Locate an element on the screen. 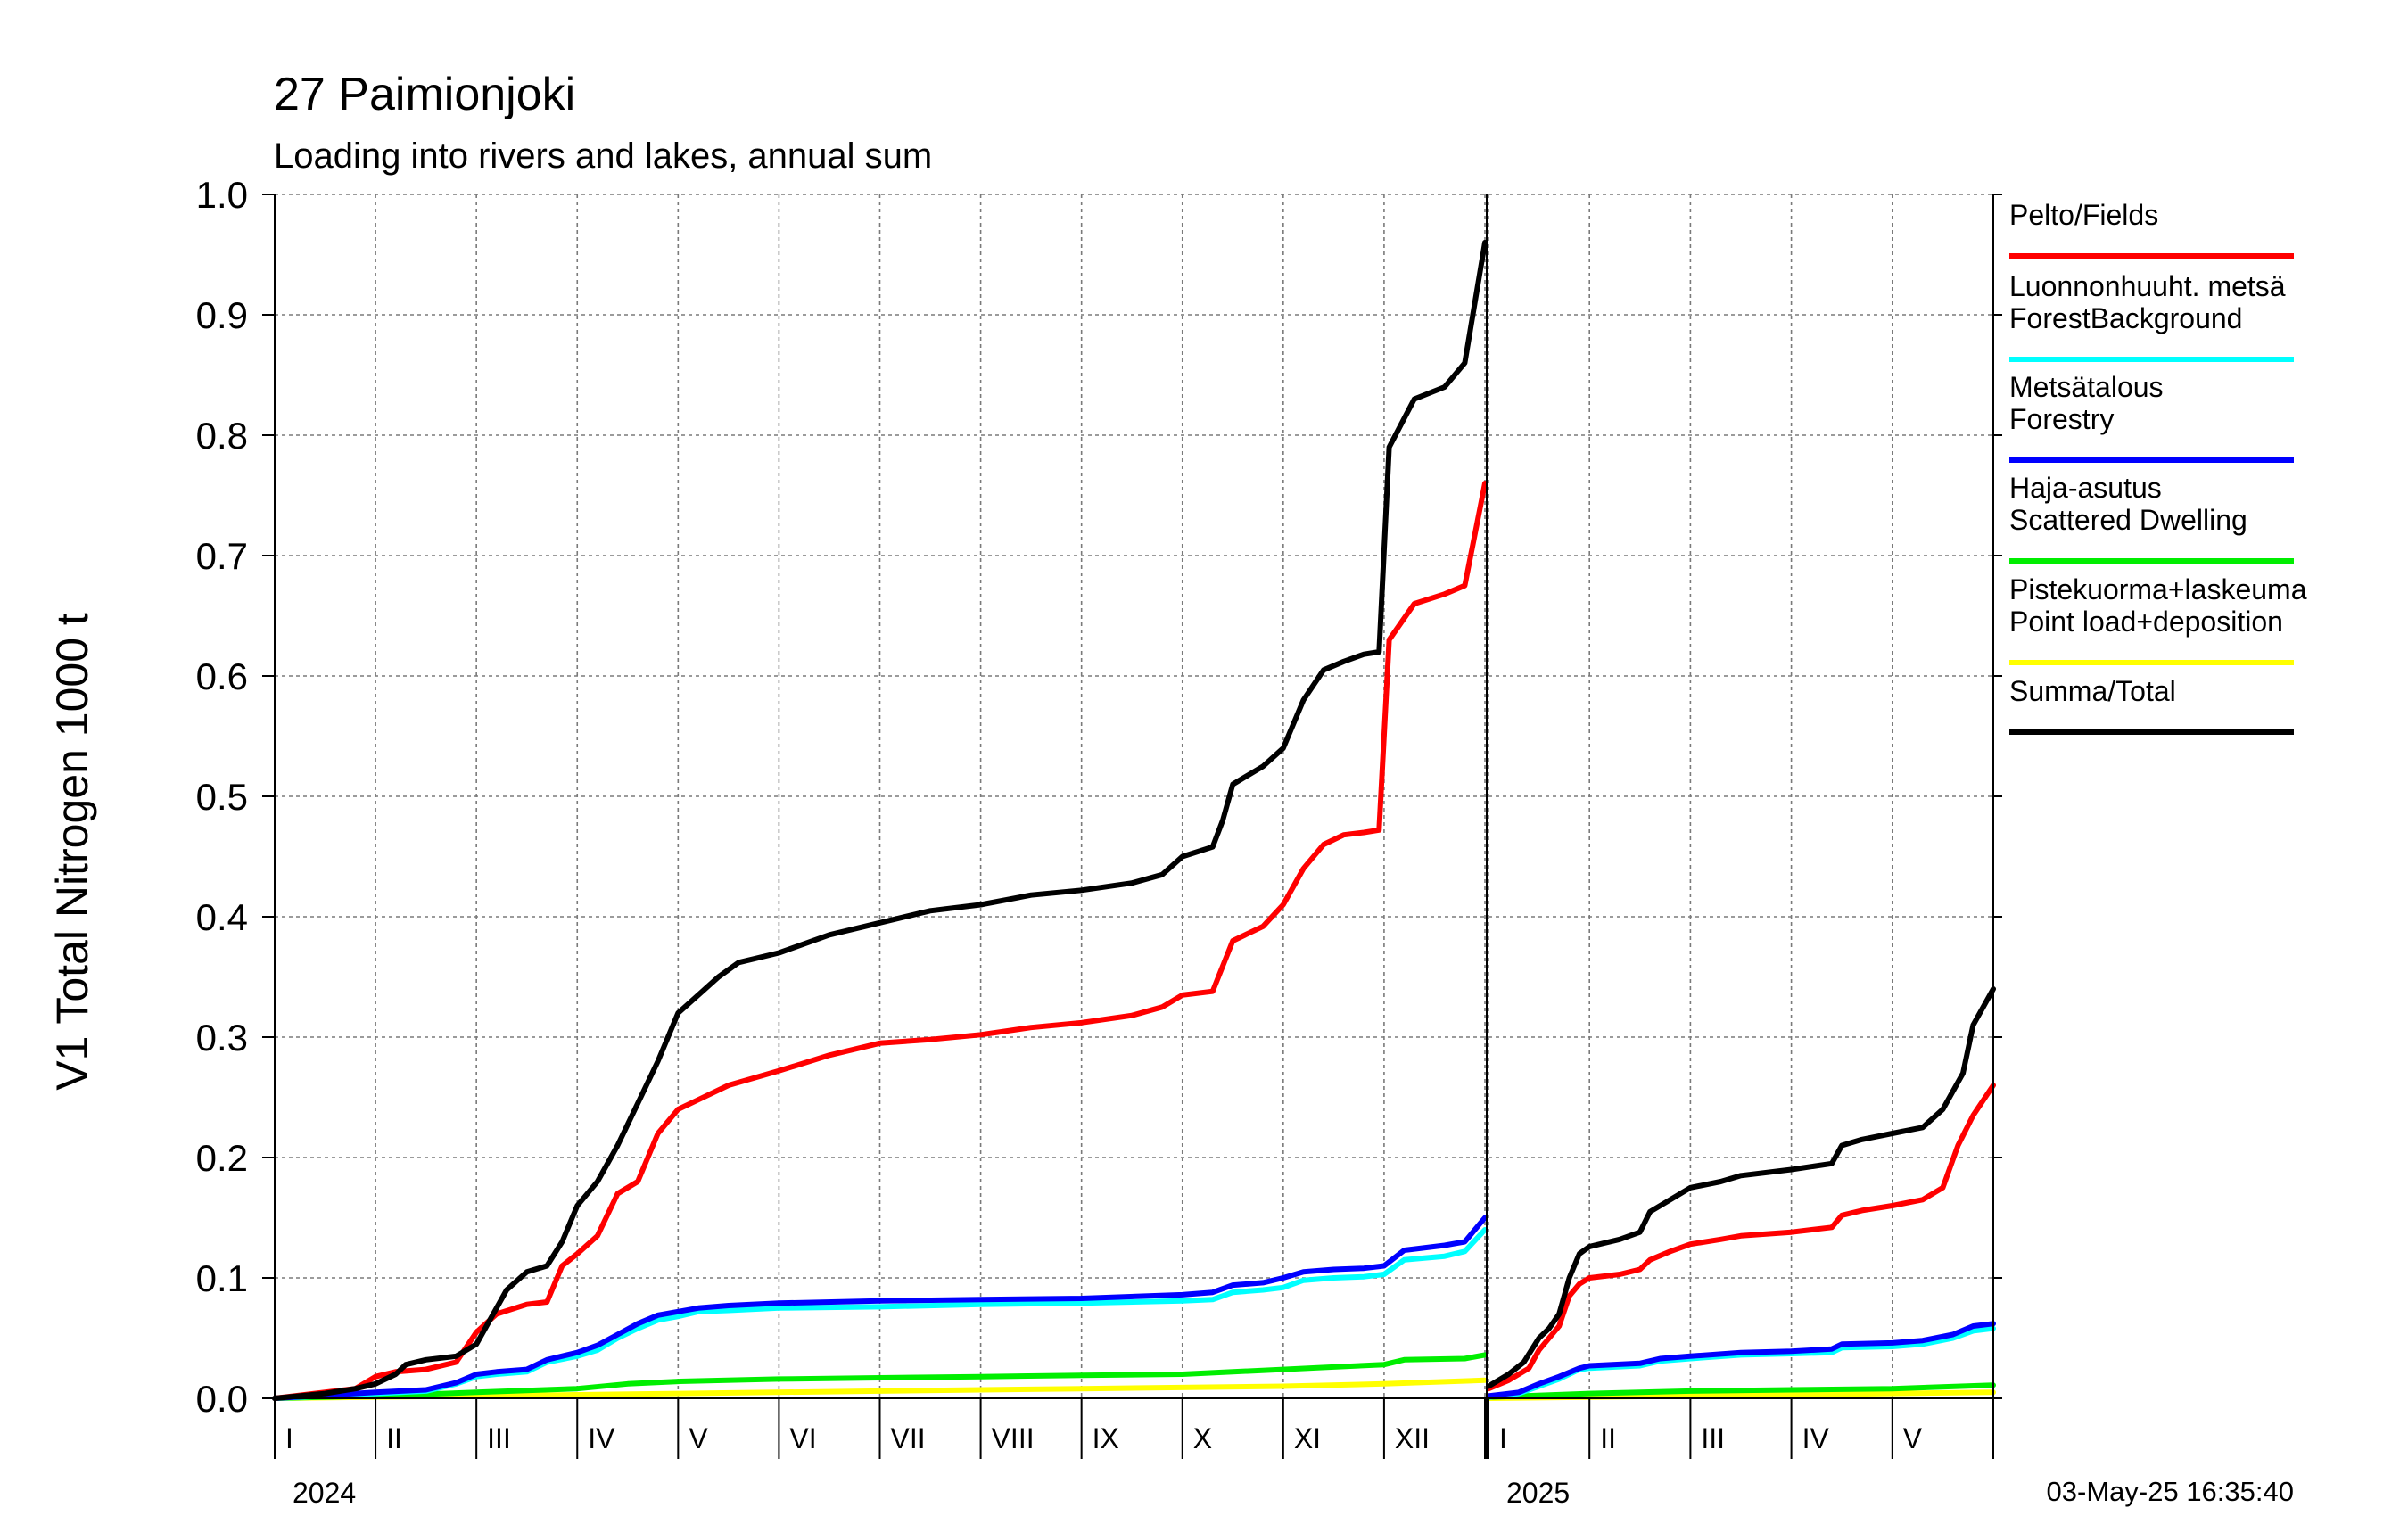  series-line-pelto-fields is located at coordinates (1741, 1237).